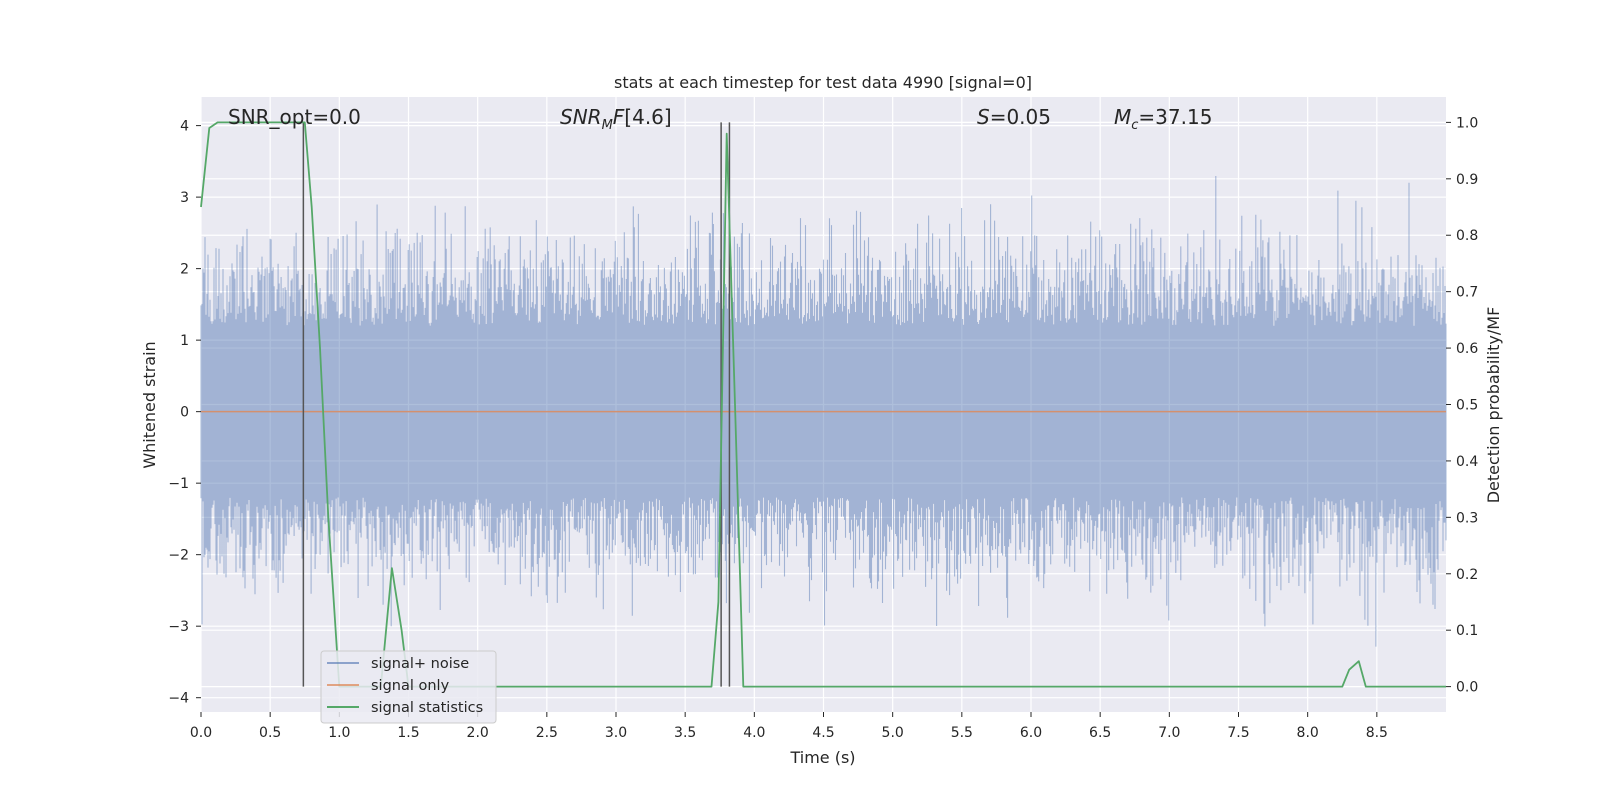 The height and width of the screenshot is (800, 1600). Describe the element at coordinates (184, 198) in the screenshot. I see `y-tick-label-1: 3` at that location.